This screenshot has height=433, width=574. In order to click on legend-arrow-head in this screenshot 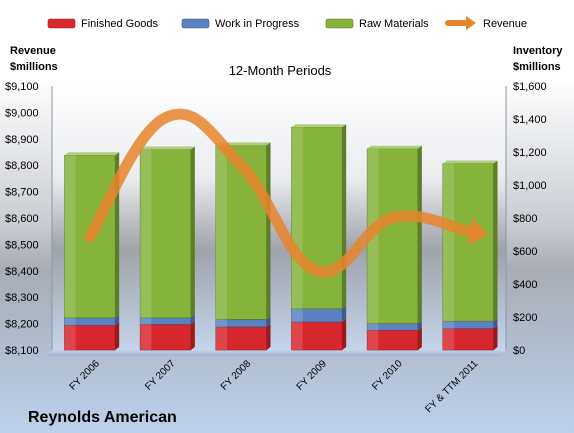, I will do `click(471, 23)`.